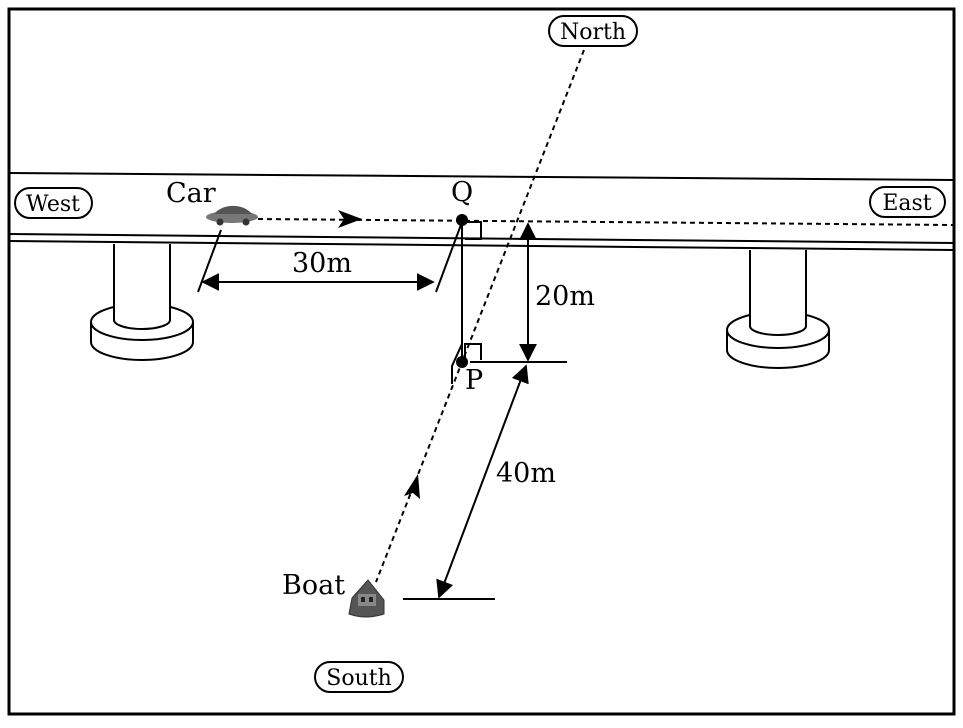 The width and height of the screenshot is (963, 728). I want to click on boat-icon, so click(366, 598).